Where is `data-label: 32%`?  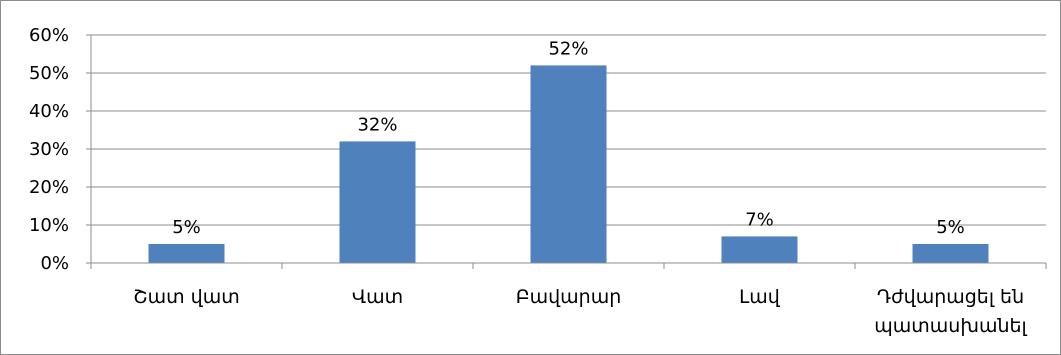
data-label: 32% is located at coordinates (377, 124).